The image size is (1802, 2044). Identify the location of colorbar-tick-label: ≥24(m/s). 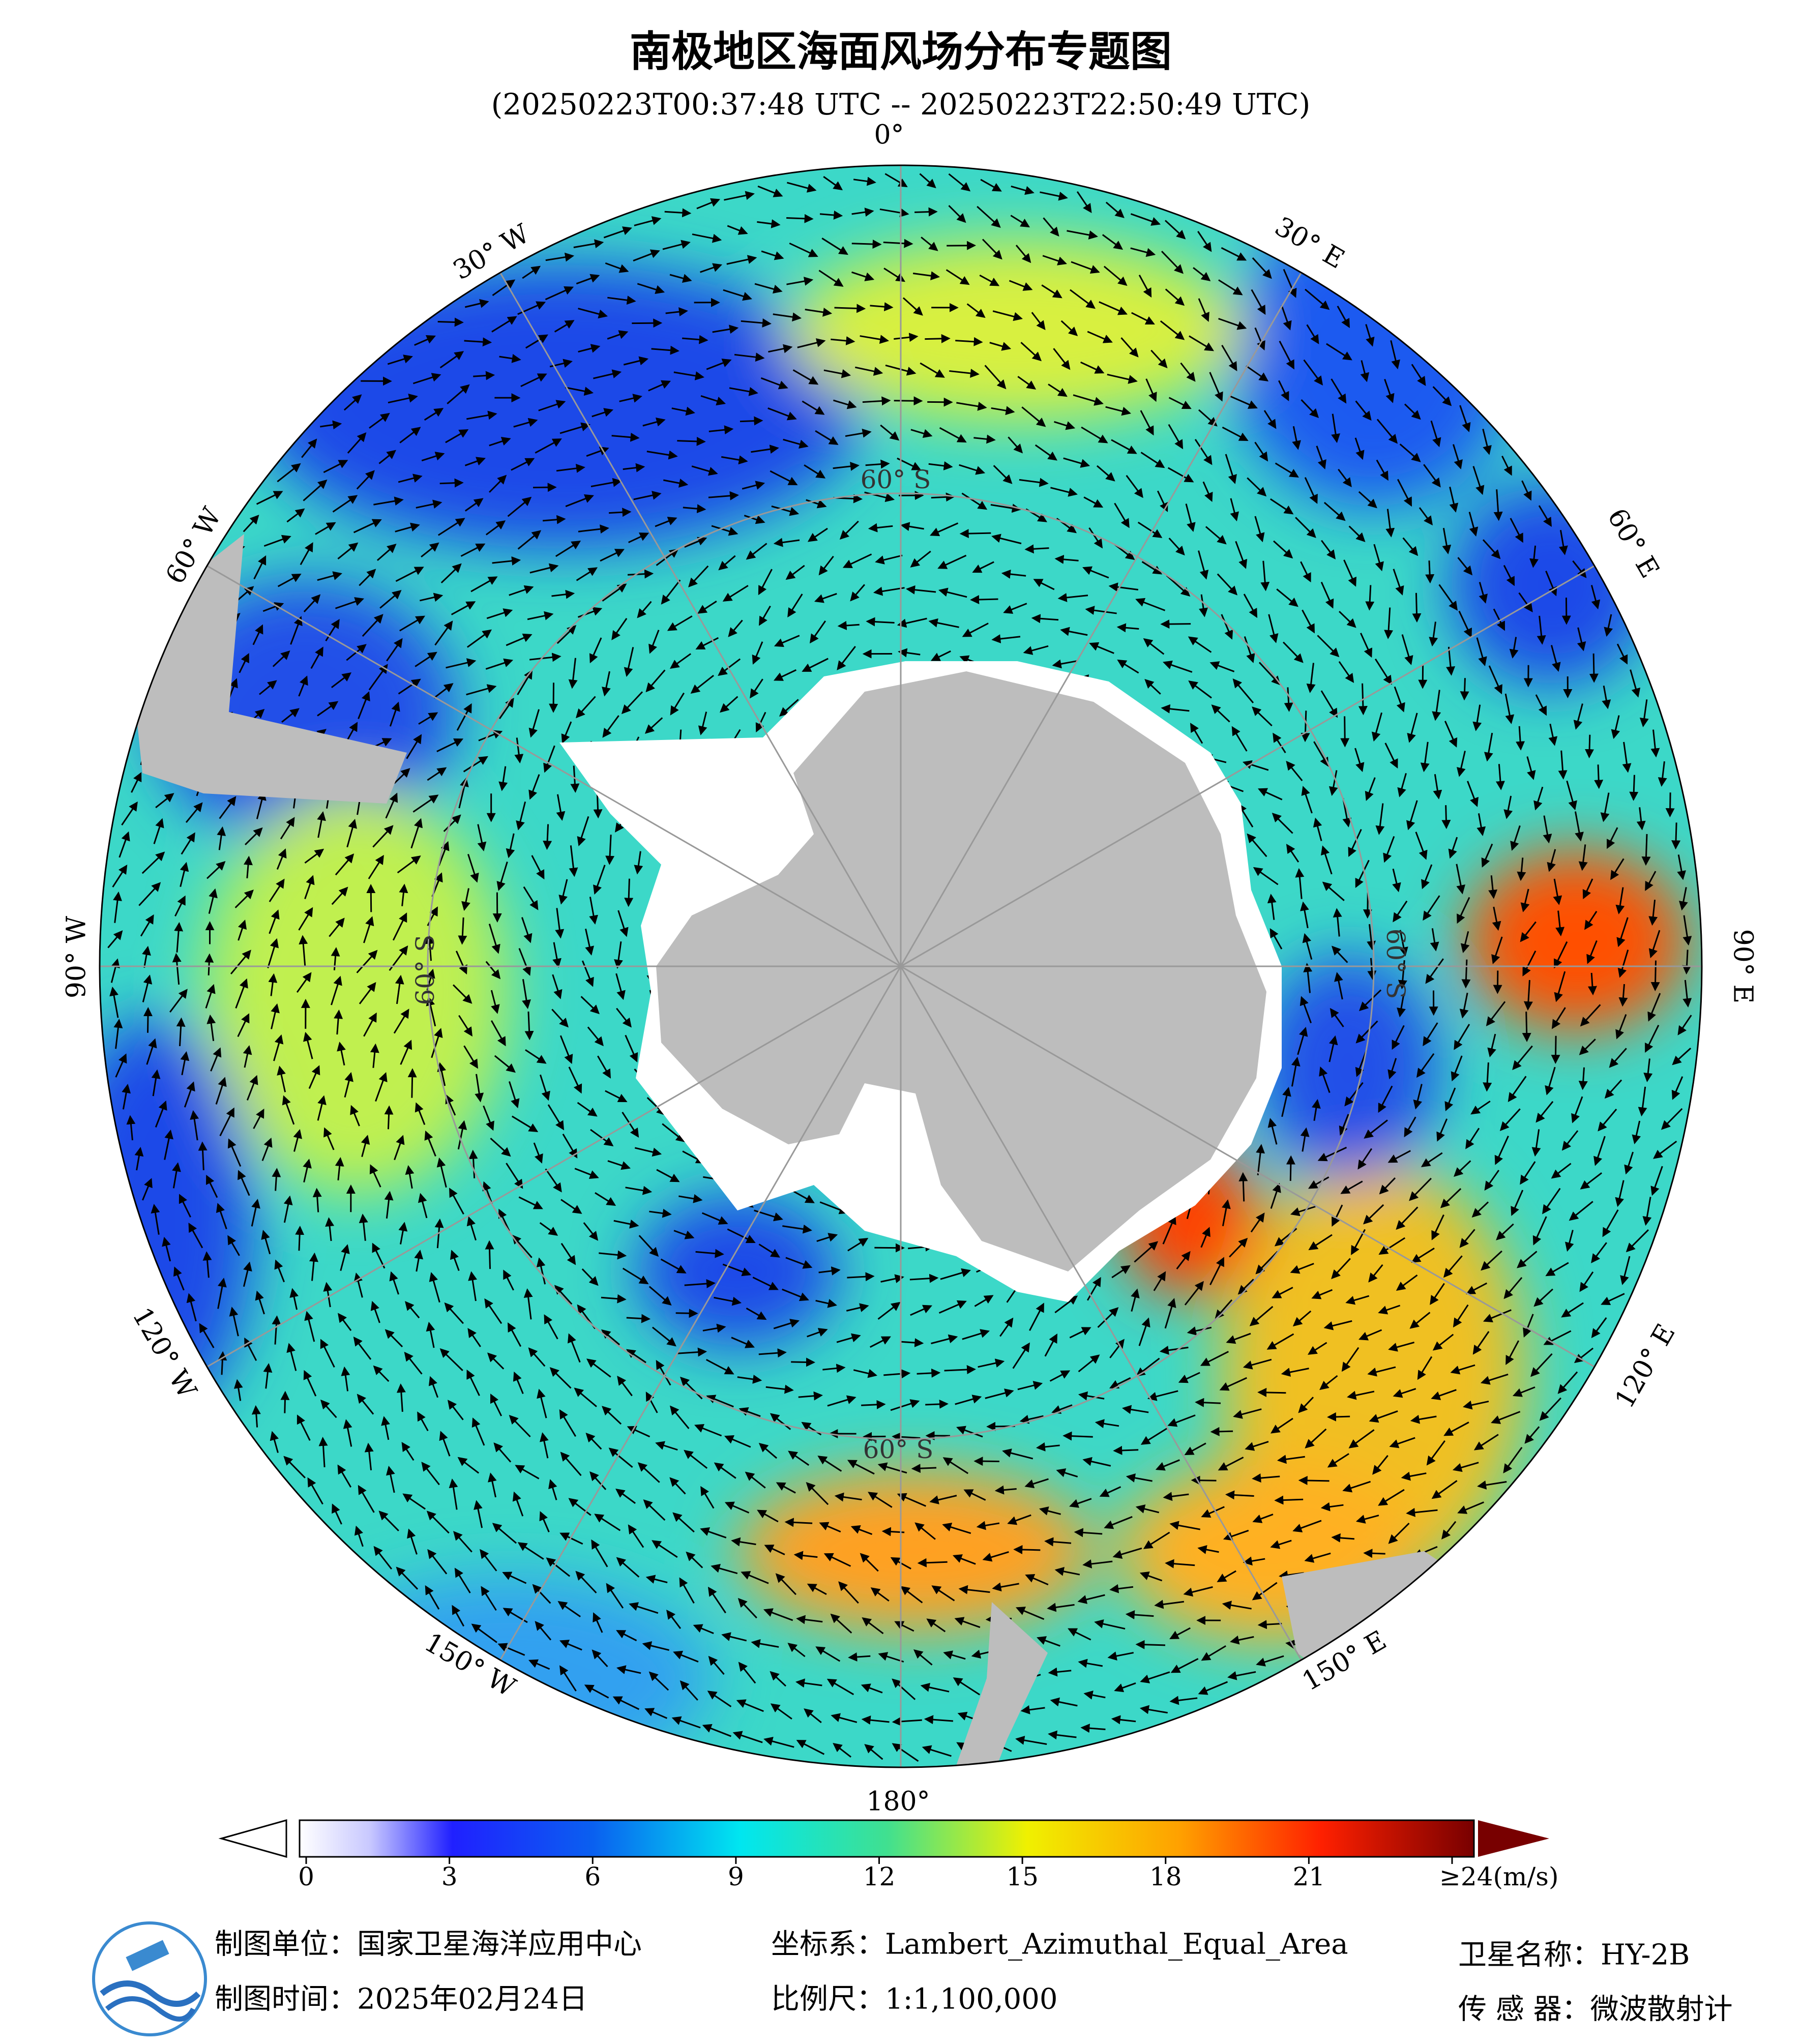
(1498, 1877).